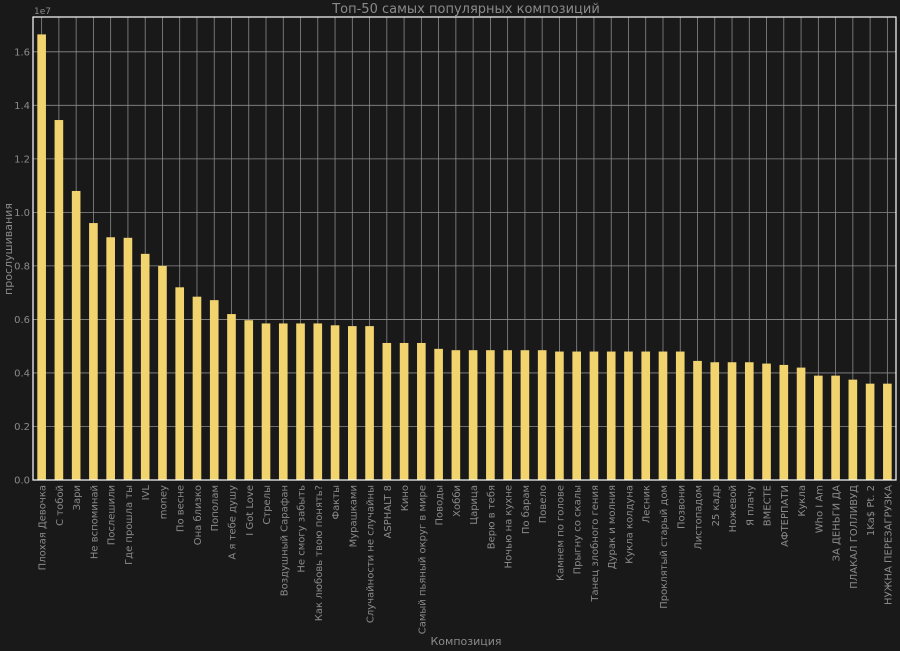 The height and width of the screenshot is (651, 900). I want to click on x-tick-label: money, so click(163, 502).